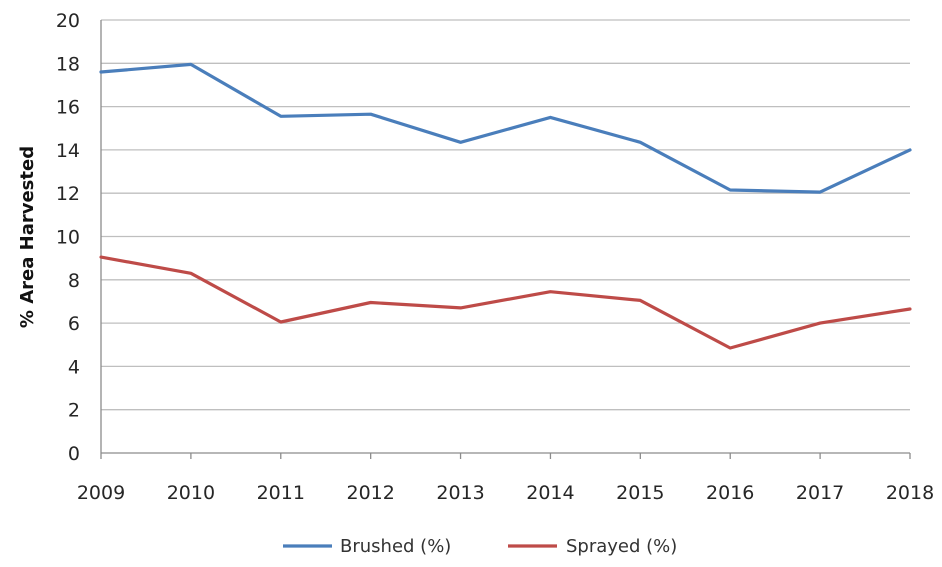 This screenshot has width=942, height=567. Describe the element at coordinates (74, 454) in the screenshot. I see `y-tick-label: 0` at that location.